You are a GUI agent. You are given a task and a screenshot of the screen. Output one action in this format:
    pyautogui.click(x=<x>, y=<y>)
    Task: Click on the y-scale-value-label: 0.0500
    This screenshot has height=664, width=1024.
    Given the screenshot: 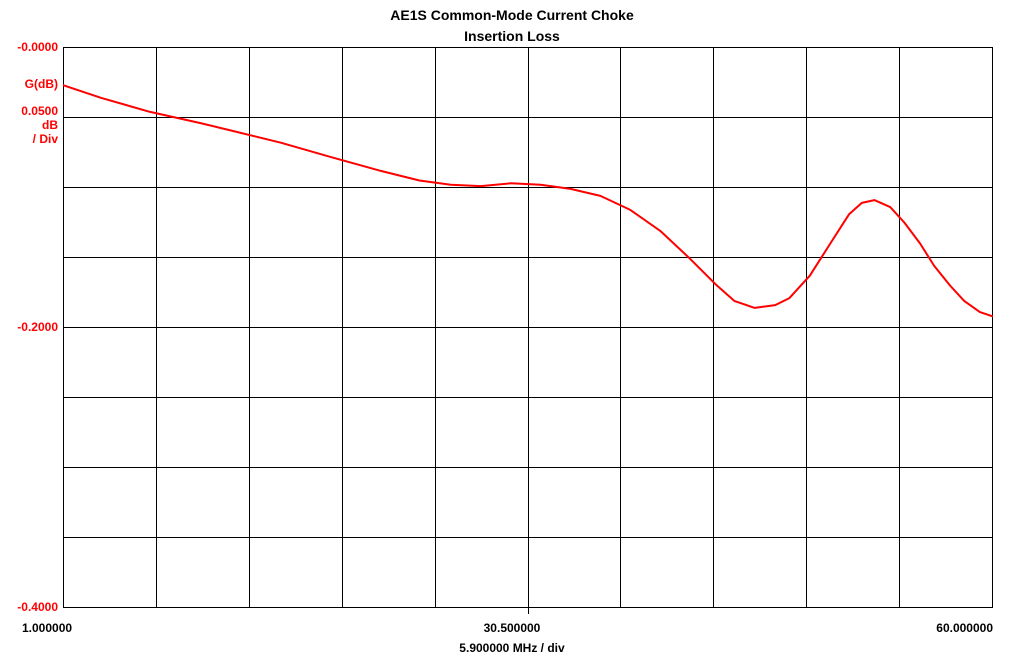 What is the action you would take?
    pyautogui.click(x=39, y=111)
    